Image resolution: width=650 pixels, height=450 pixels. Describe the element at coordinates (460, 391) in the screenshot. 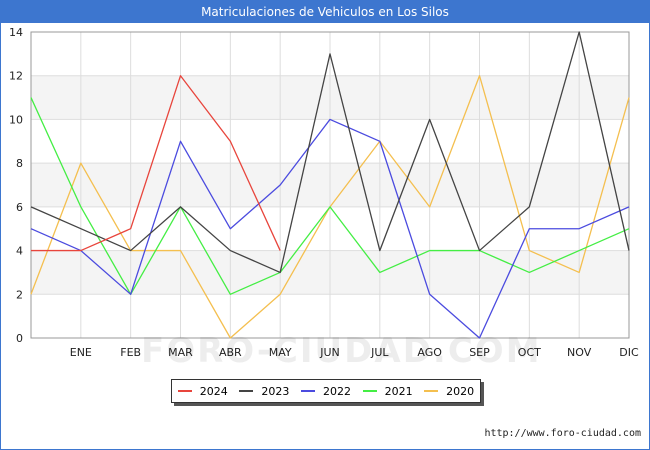

I see `legend-label: 2020` at that location.